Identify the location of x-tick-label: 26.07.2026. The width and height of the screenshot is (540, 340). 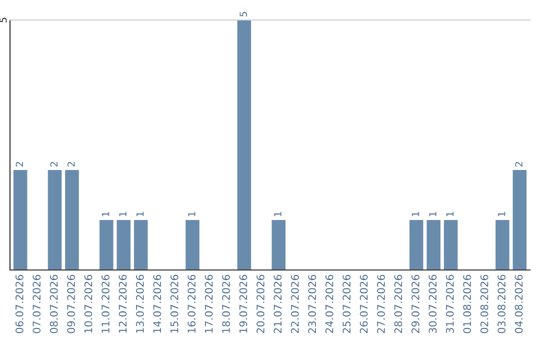
(364, 304).